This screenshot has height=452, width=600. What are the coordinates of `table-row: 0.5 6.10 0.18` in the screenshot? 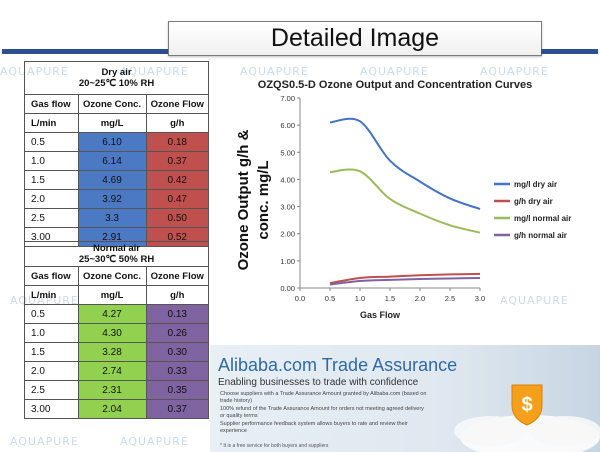 It's located at (116, 142).